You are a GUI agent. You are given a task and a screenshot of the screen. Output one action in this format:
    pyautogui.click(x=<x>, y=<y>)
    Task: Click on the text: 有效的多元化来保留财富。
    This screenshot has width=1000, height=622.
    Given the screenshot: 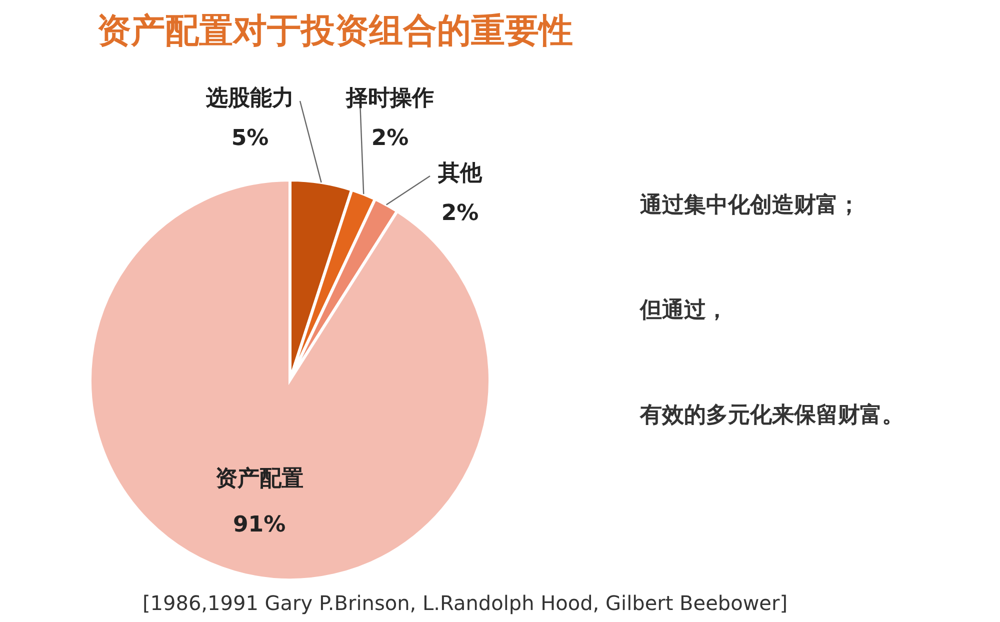 What is the action you would take?
    pyautogui.click(x=771, y=415)
    